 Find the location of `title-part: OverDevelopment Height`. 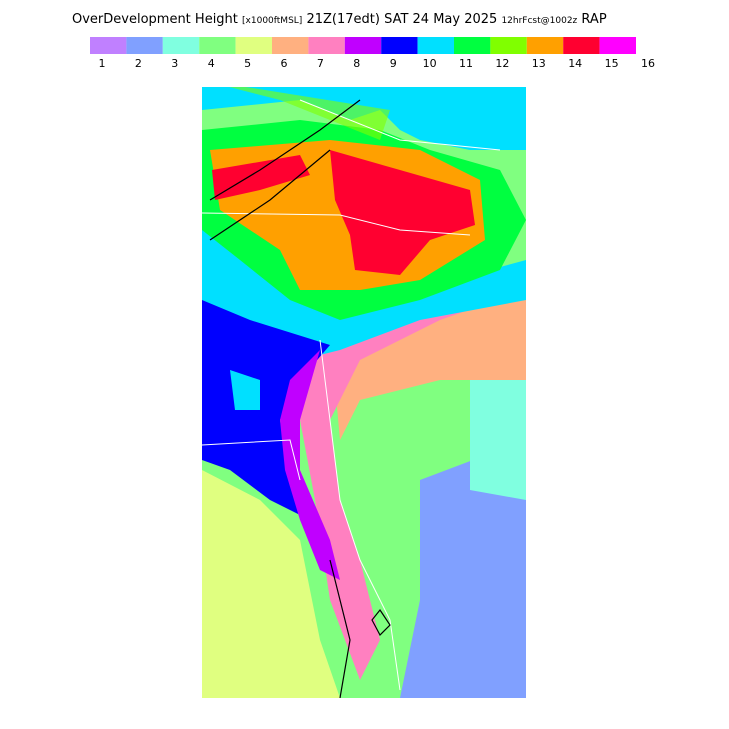

title-part: OverDevelopment Height is located at coordinates (155, 19).